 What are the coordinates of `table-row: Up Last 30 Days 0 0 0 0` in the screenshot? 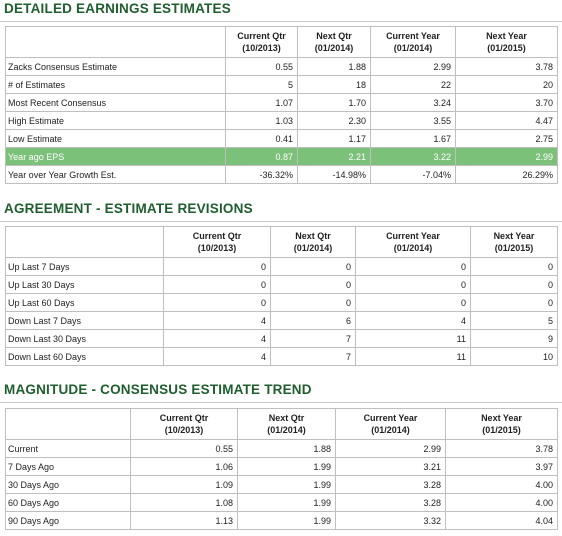 It's located at (281, 284).